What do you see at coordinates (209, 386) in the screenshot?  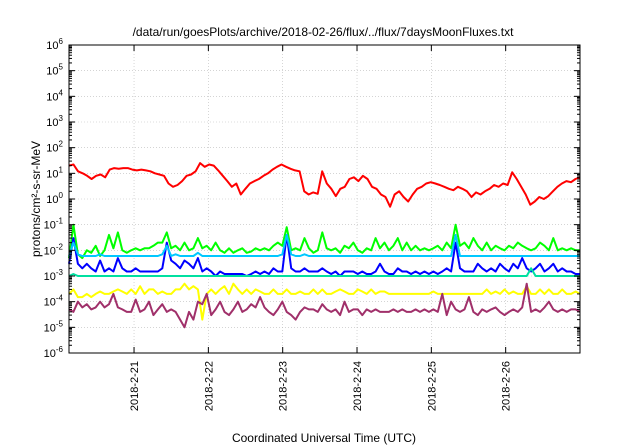 I see `x-tick-label: 2018-2-22` at bounding box center [209, 386].